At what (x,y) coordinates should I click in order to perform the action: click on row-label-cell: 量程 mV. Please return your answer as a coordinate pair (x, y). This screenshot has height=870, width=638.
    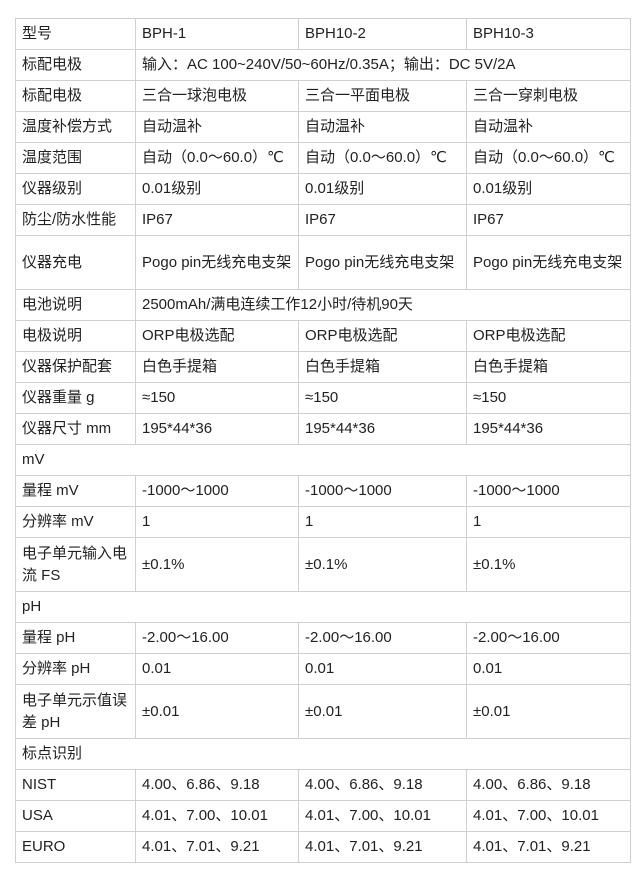
    Looking at the image, I should click on (75, 491).